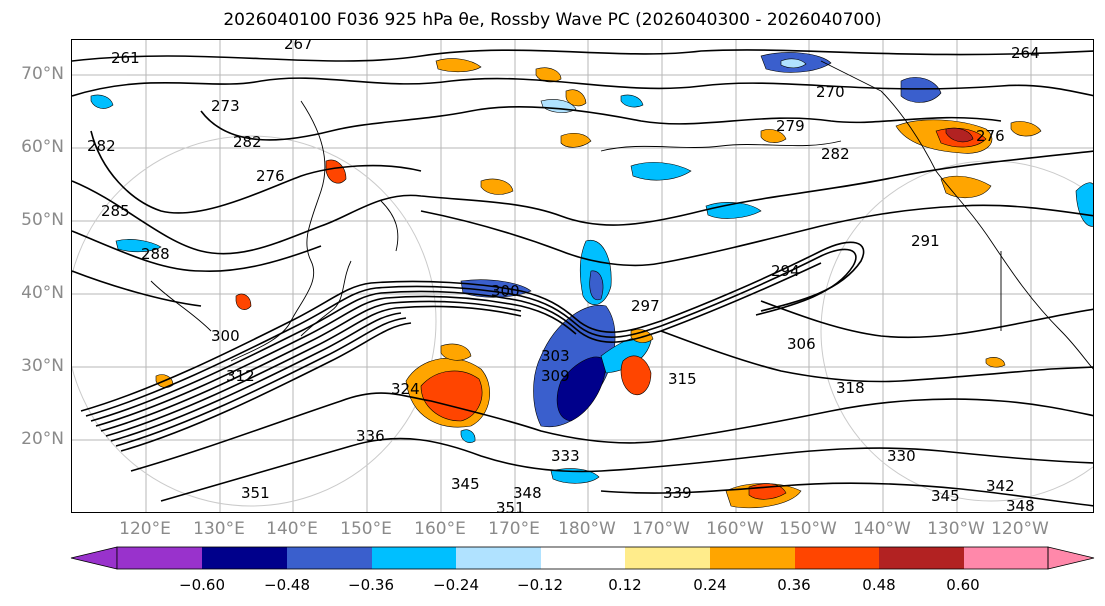  What do you see at coordinates (145, 529) in the screenshot?
I see `lon-label-120e: 120°E` at bounding box center [145, 529].